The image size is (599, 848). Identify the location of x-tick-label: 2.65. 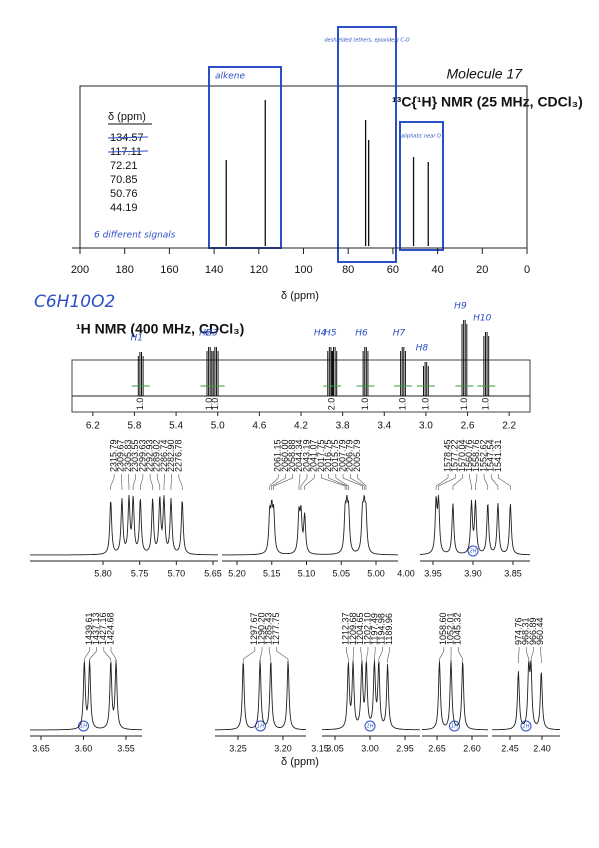
(437, 748).